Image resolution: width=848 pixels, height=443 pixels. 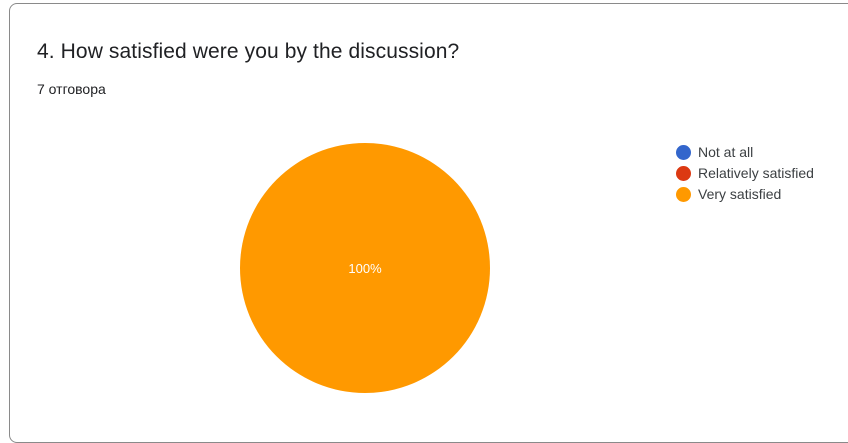 I want to click on legend-label: Very satisfied, so click(x=740, y=194).